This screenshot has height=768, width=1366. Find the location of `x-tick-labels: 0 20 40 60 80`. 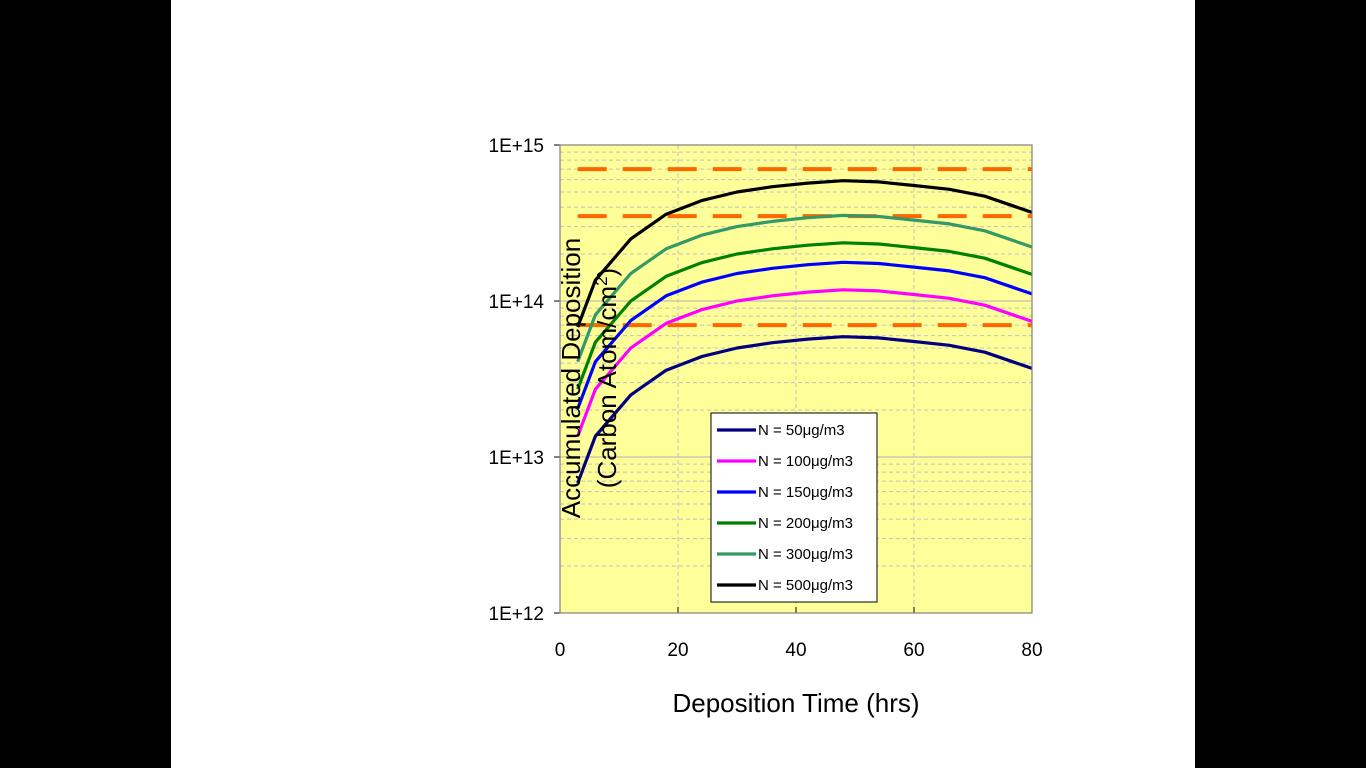

x-tick-labels: 0 20 40 60 80 is located at coordinates (799, 650).